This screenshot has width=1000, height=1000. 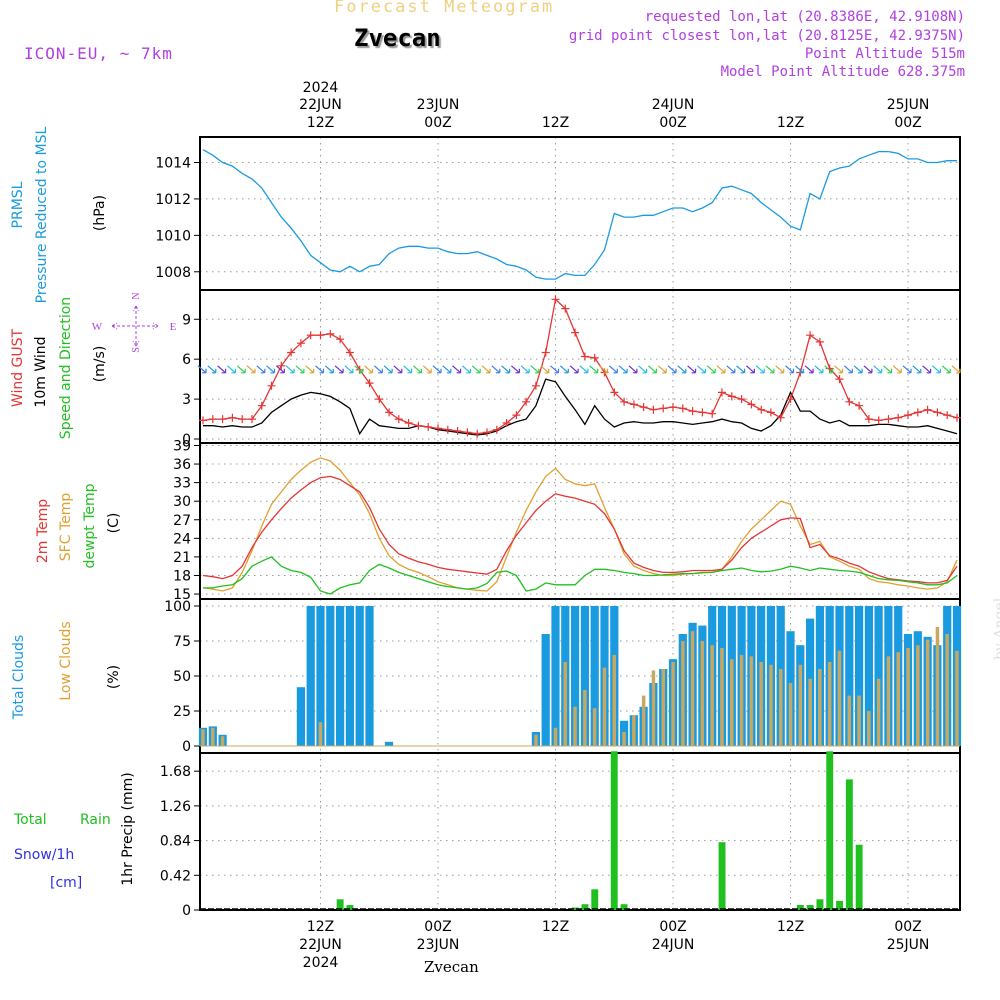 What do you see at coordinates (444, 8) in the screenshot?
I see `product-title: Forecast Meteogram` at bounding box center [444, 8].